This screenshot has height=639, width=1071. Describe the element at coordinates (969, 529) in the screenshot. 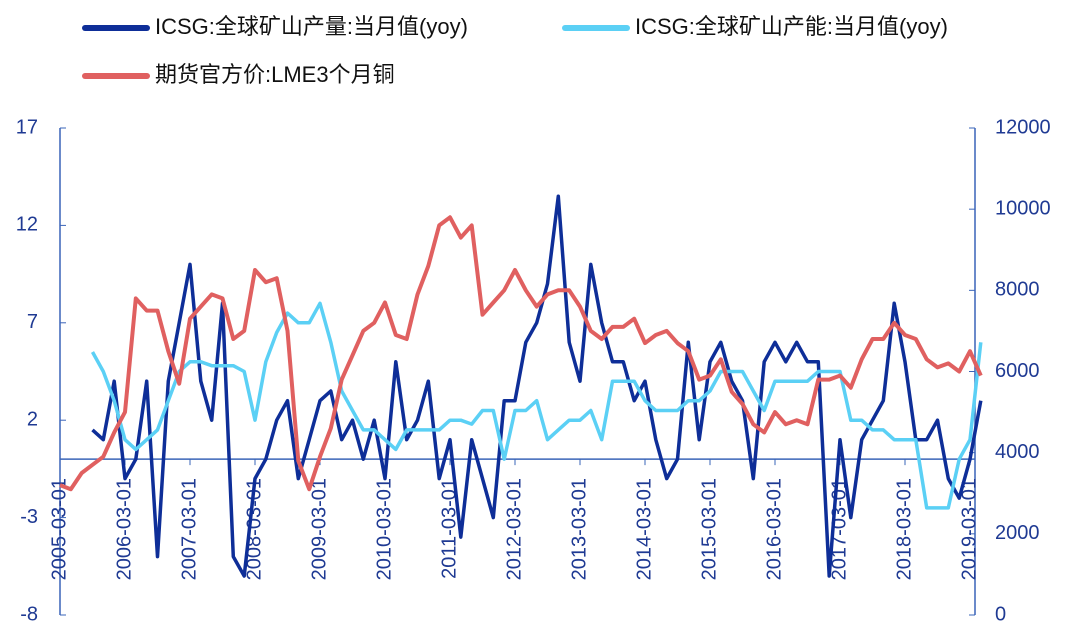

I see `x-tick-label: 2019-03-01` at that location.